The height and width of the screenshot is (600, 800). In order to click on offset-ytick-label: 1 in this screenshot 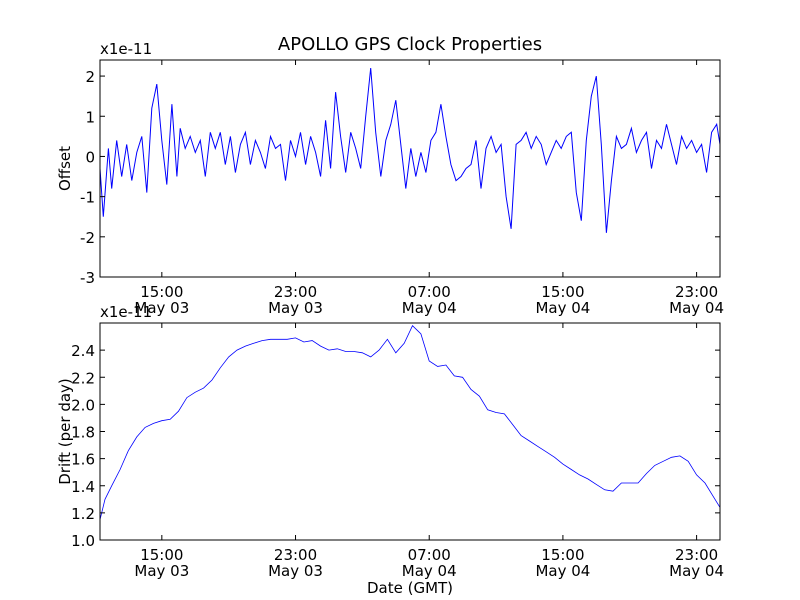, I will do `click(90, 117)`.